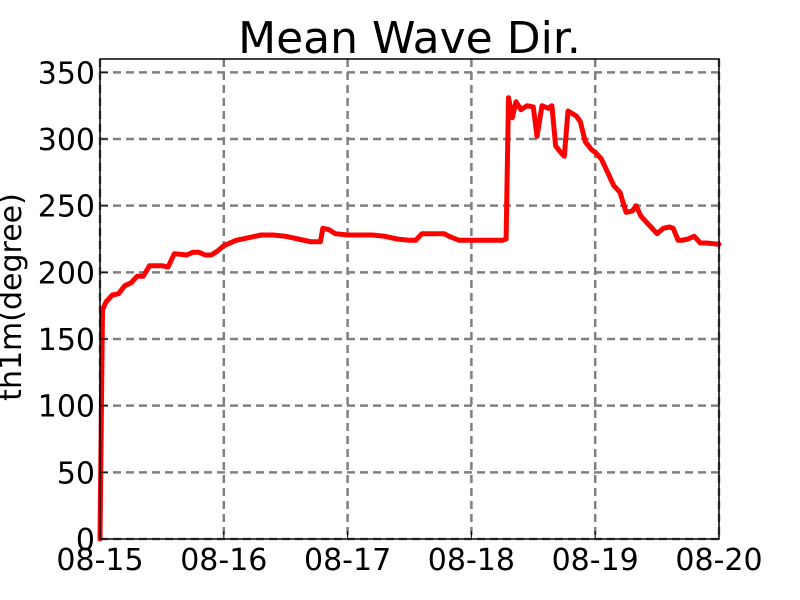 The height and width of the screenshot is (600, 800). What do you see at coordinates (409, 38) in the screenshot?
I see `chart-title: Mean Wave Dir.` at bounding box center [409, 38].